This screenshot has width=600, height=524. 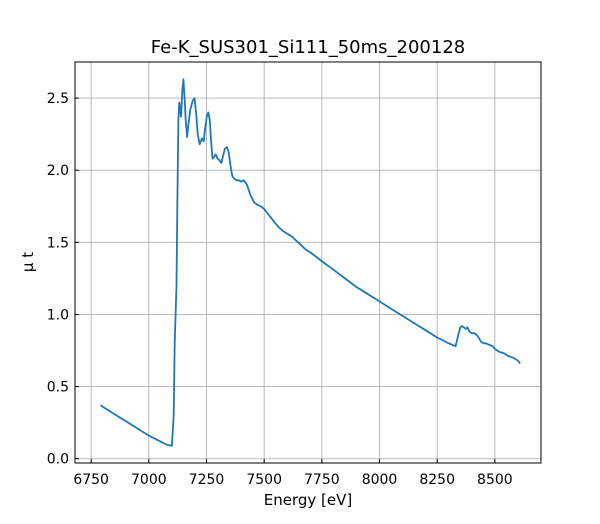 I want to click on x-tick-label: 7500, so click(x=264, y=480).